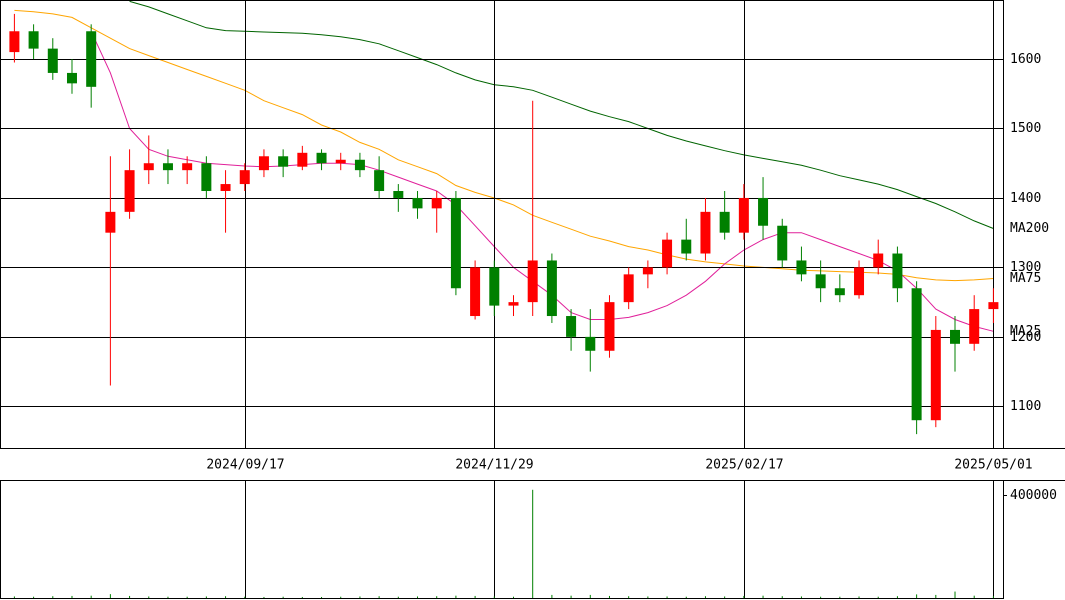 The width and height of the screenshot is (1065, 600). What do you see at coordinates (1025, 406) in the screenshot?
I see `y-tick-label: 1100` at bounding box center [1025, 406].